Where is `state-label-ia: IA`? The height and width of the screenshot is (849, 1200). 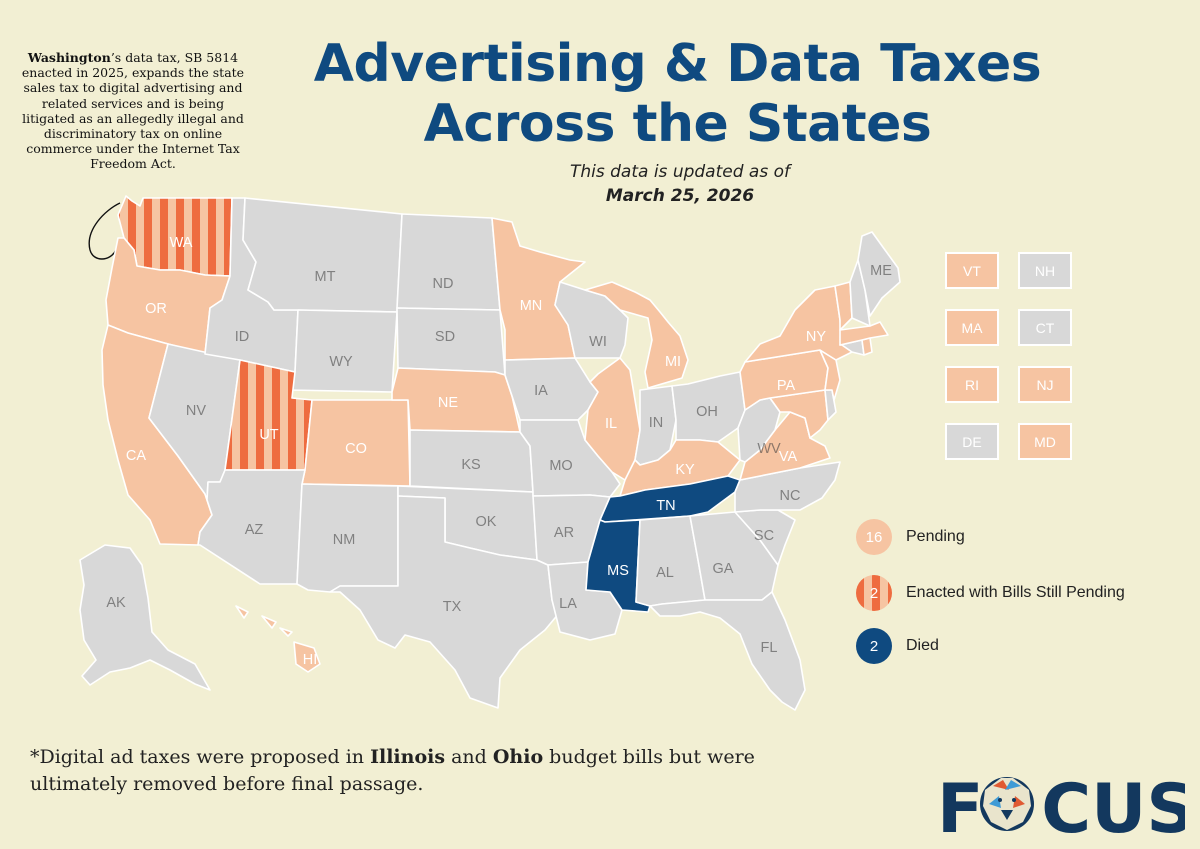 state-label-ia: IA is located at coordinates (541, 391).